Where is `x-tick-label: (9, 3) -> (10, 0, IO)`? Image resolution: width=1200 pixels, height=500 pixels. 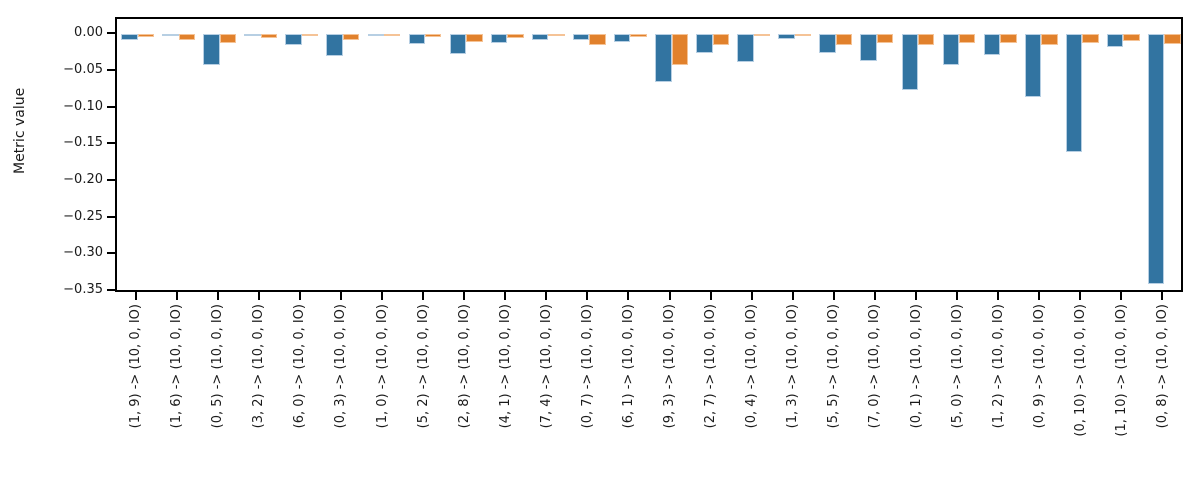 x-tick-label: (9, 3) -> (10, 0, IO) is located at coordinates (670, 366).